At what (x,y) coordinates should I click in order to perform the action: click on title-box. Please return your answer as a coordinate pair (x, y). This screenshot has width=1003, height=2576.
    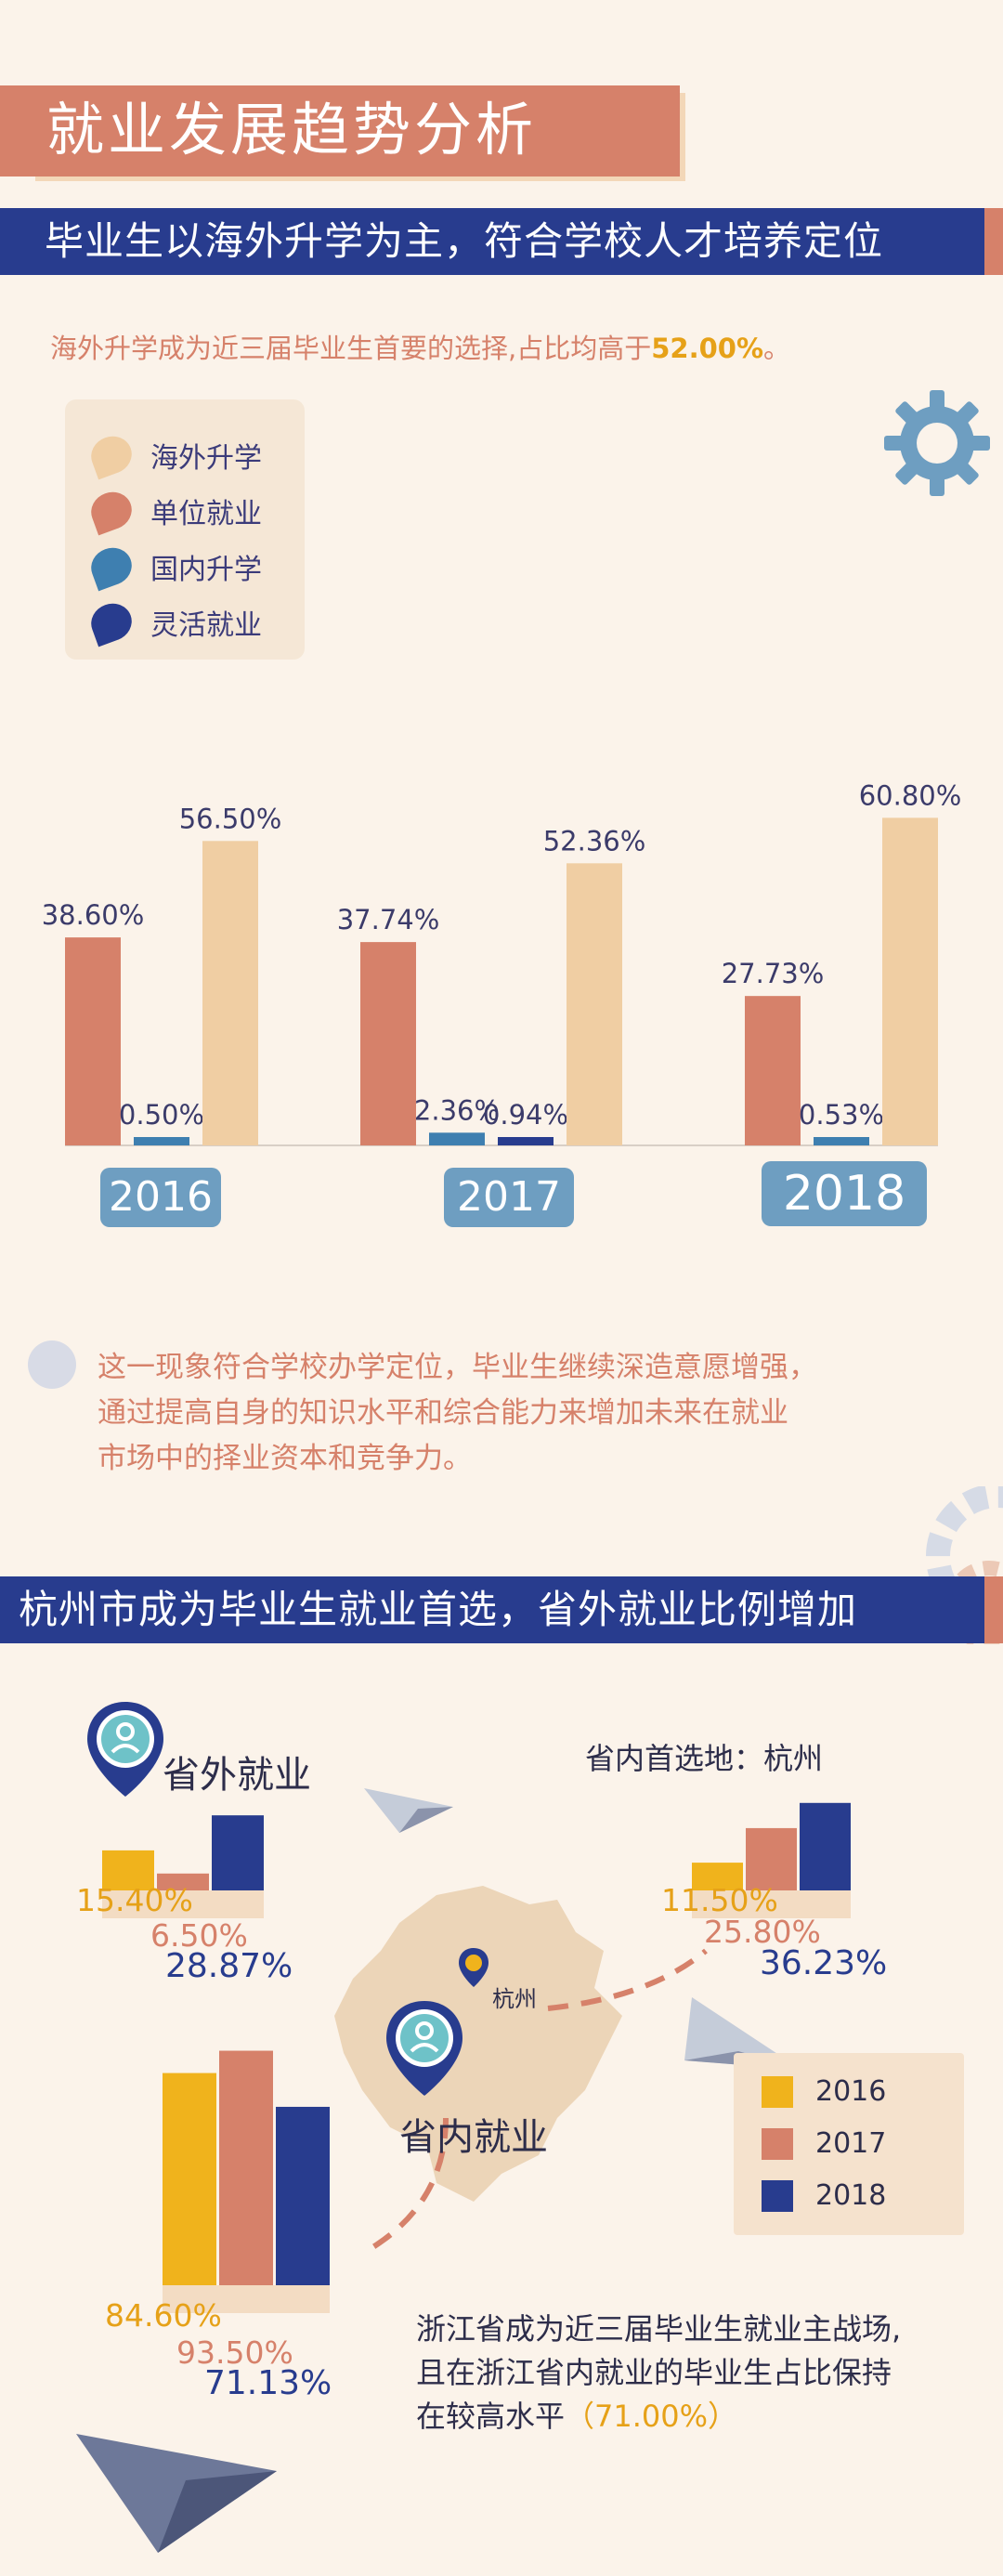
    Looking at the image, I should click on (340, 131).